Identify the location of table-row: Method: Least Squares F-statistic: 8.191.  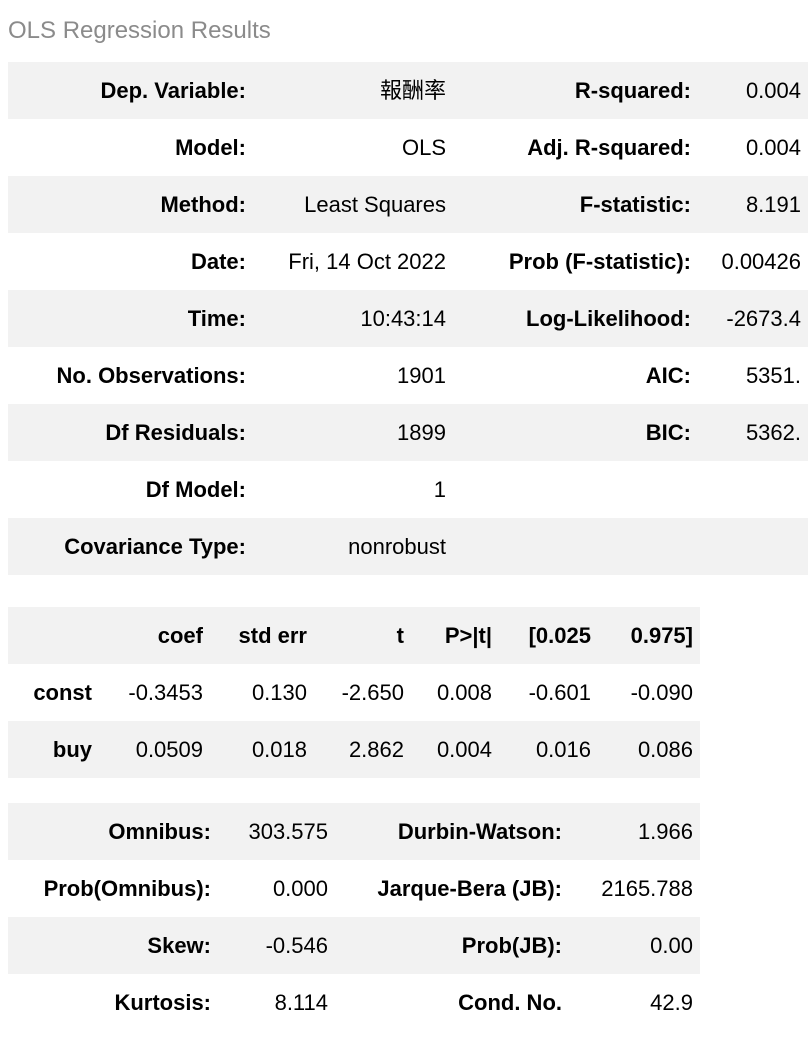
(408, 204).